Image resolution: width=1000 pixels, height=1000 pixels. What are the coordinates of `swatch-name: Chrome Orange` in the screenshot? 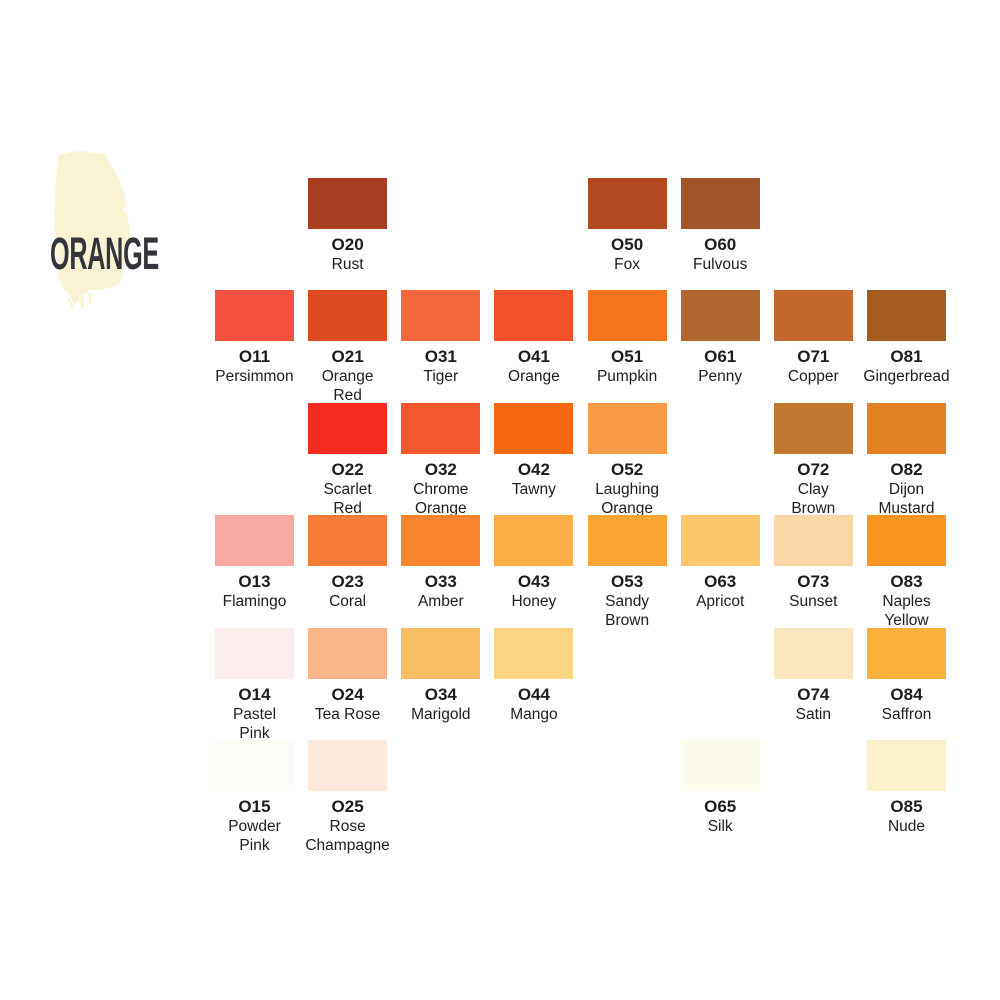 It's located at (441, 498).